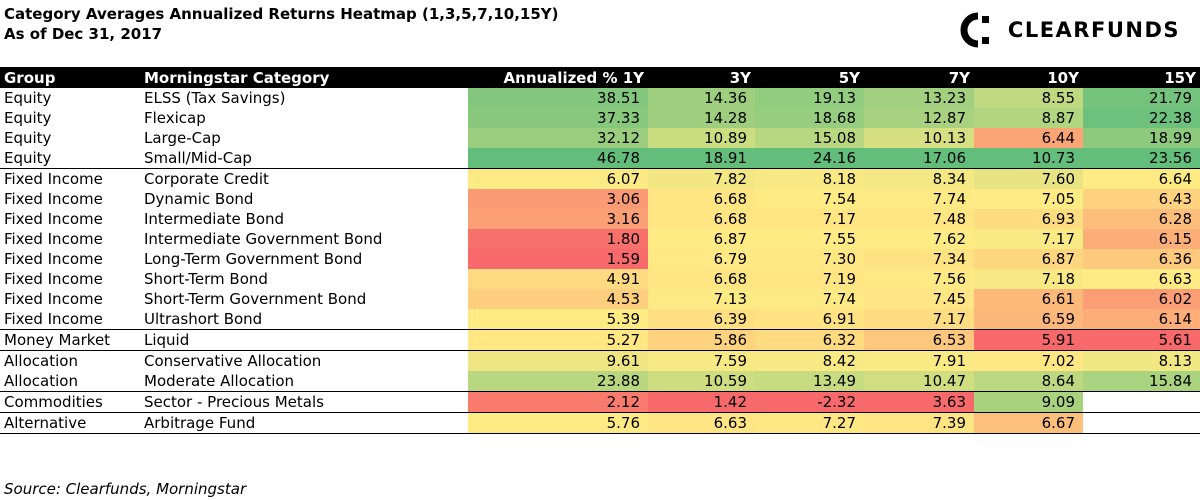 The image size is (1200, 500). Describe the element at coordinates (919, 299) in the screenshot. I see `heat-cell: 7.45` at that location.